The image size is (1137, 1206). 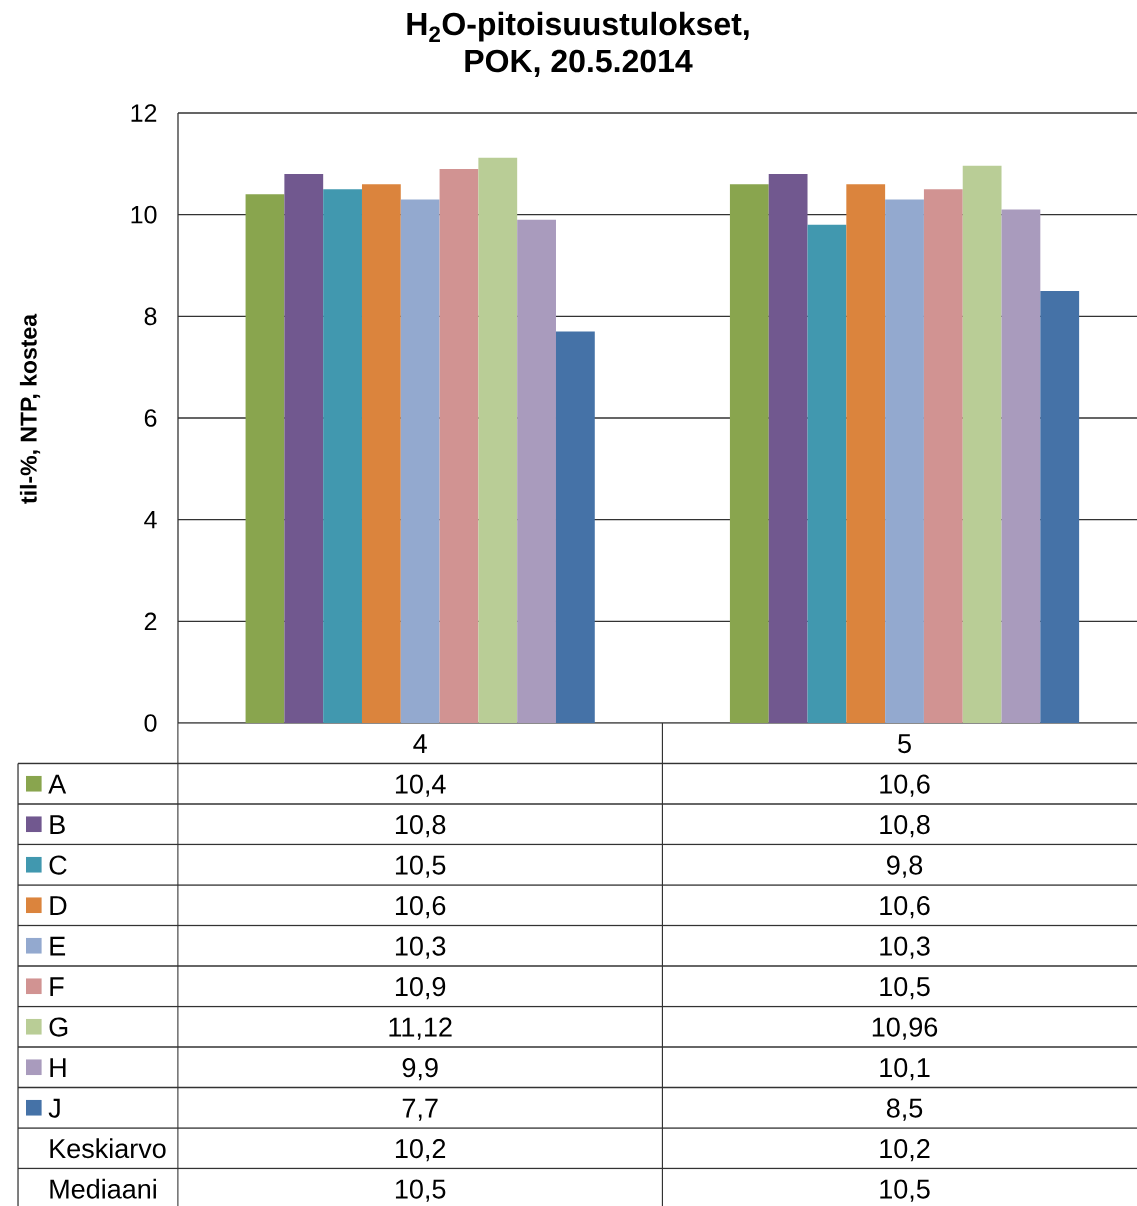 I want to click on legend-label: H, so click(x=58, y=1067).